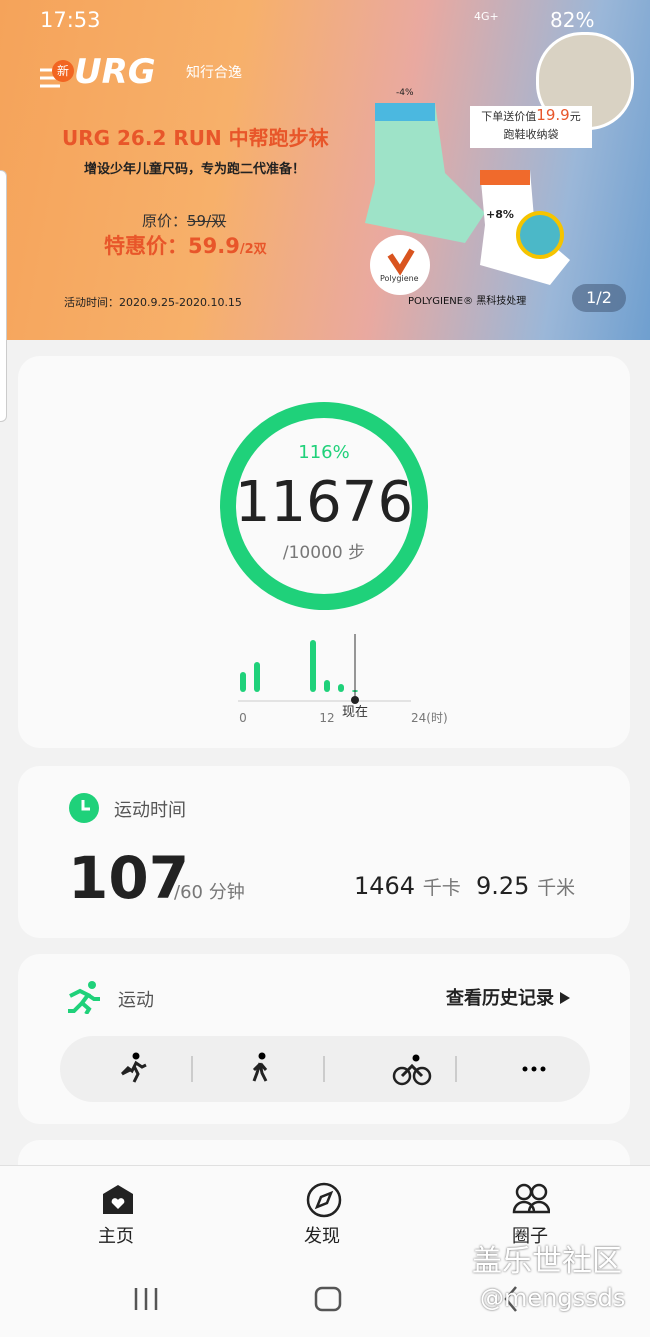  What do you see at coordinates (500, 998) in the screenshot?
I see `history-text: 查看历史记录` at bounding box center [500, 998].